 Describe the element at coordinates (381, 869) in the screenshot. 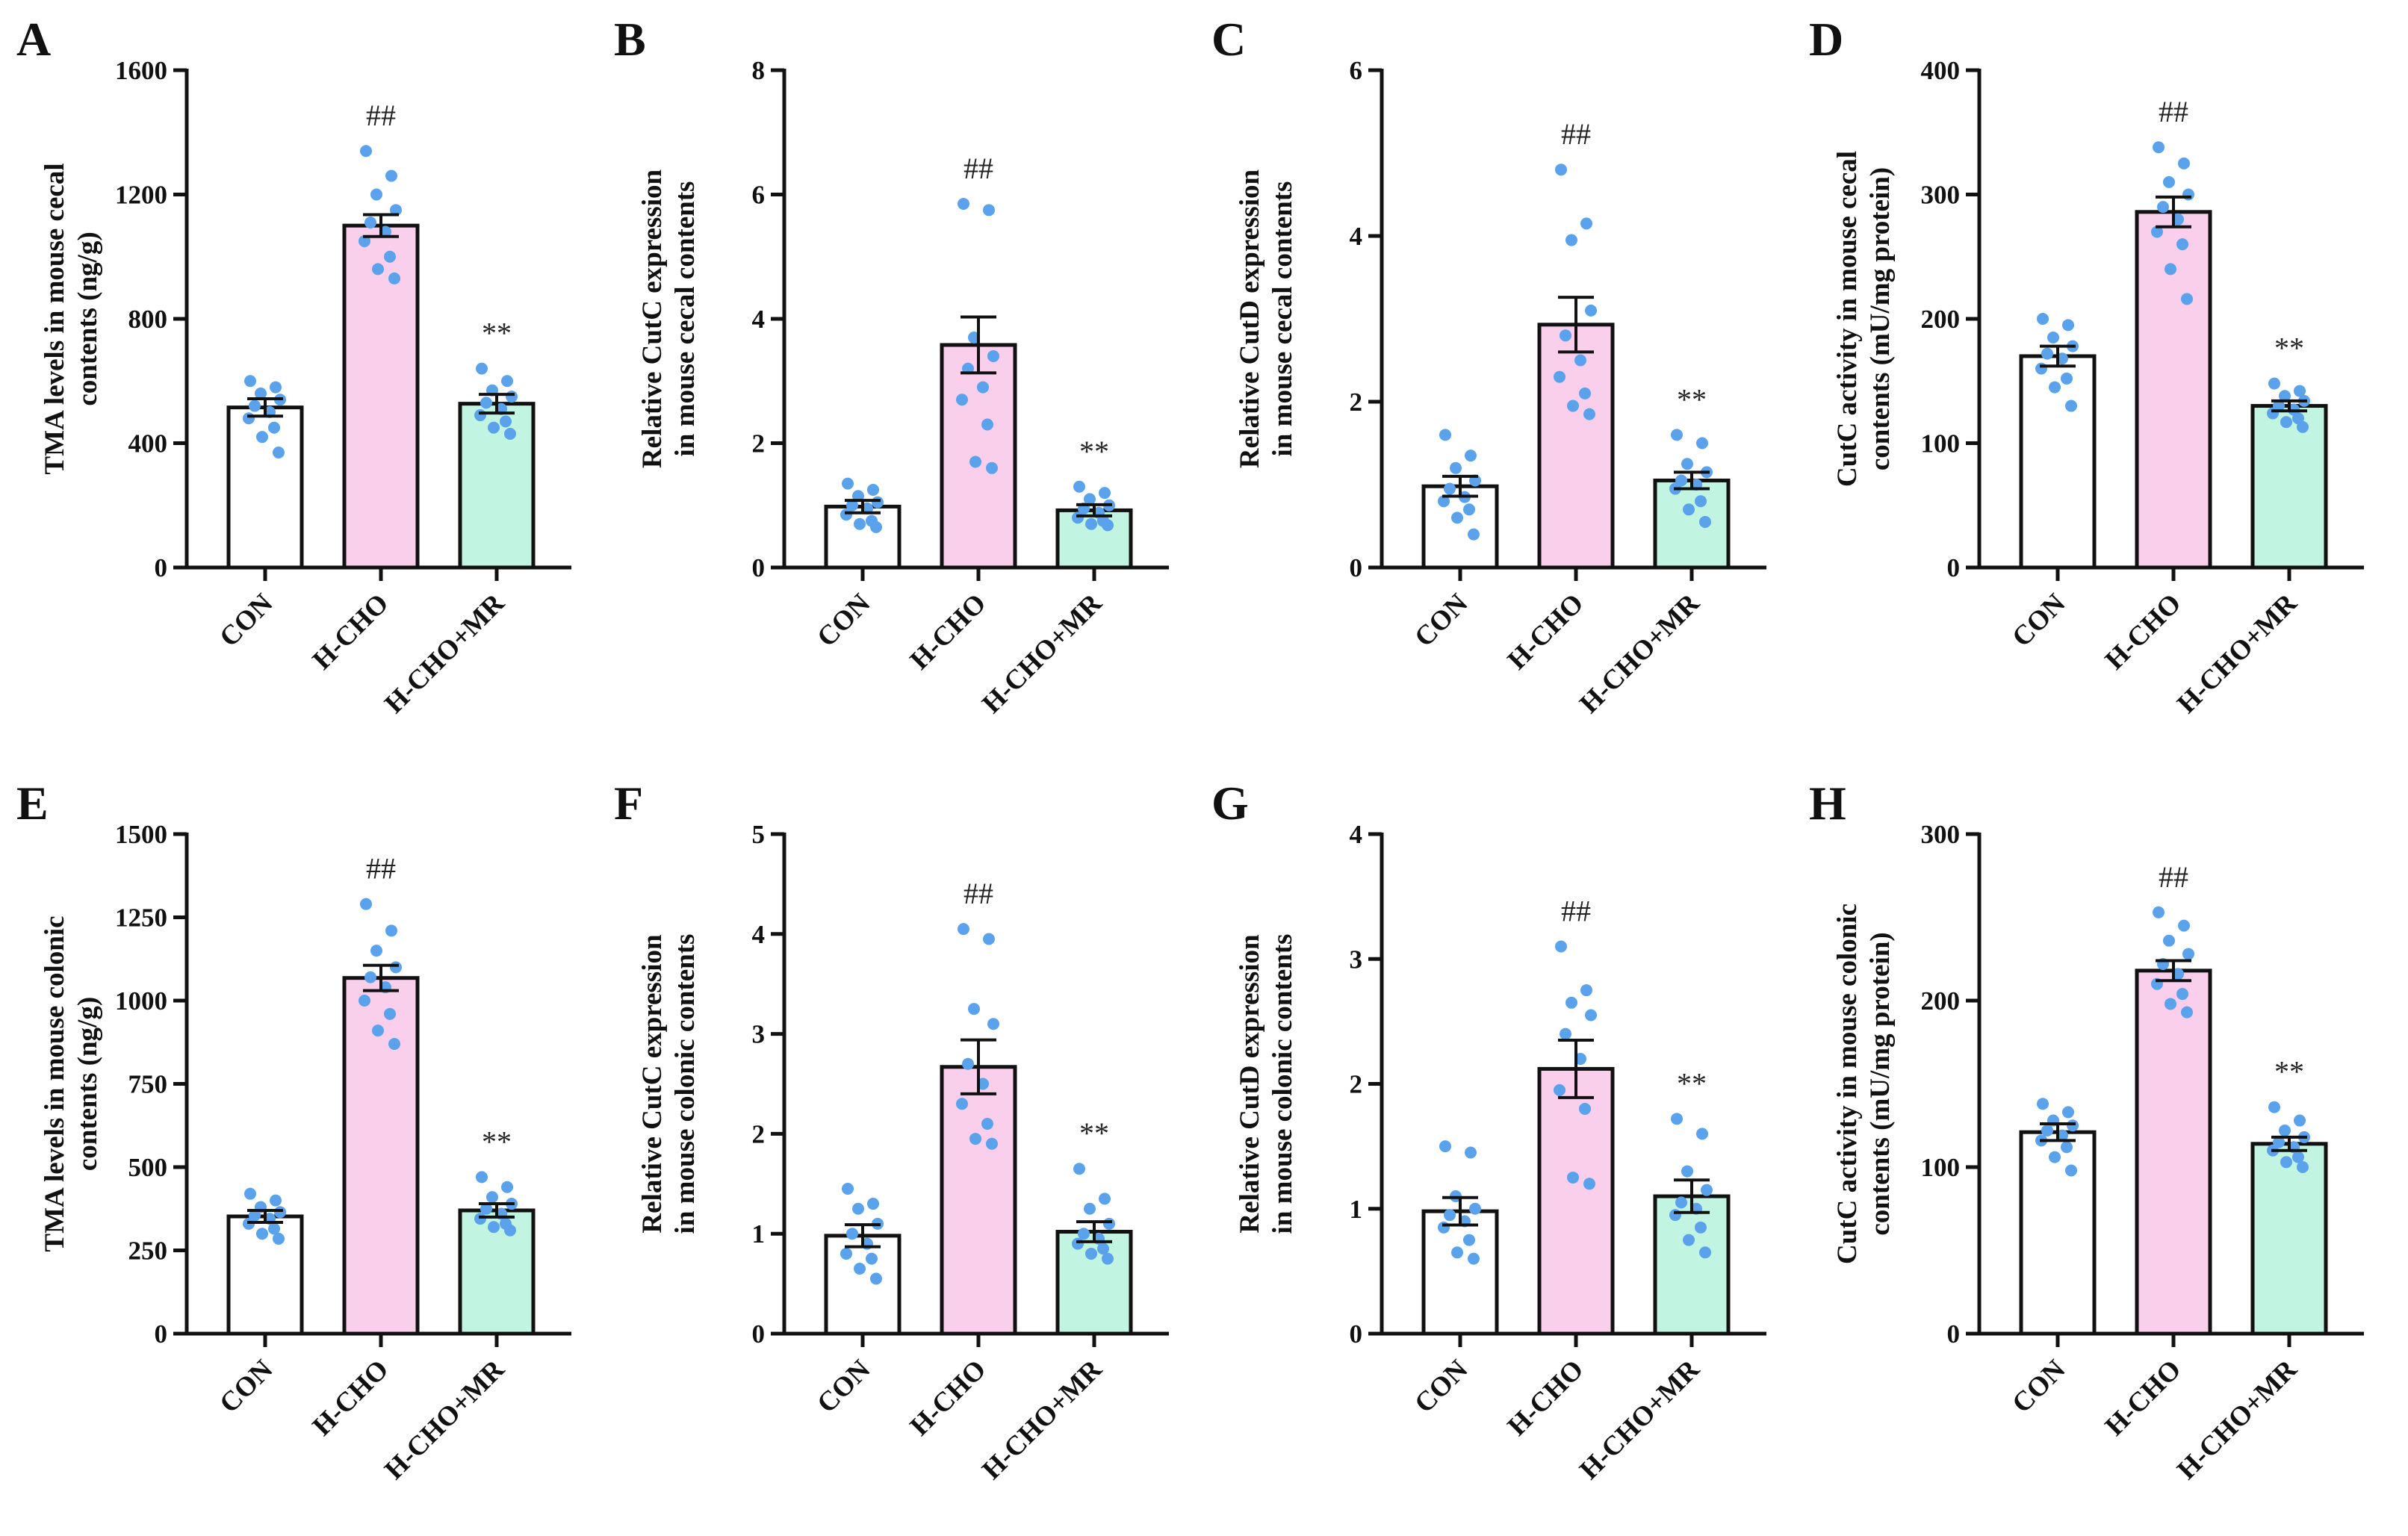

I see `significance-marker: ##` at that location.